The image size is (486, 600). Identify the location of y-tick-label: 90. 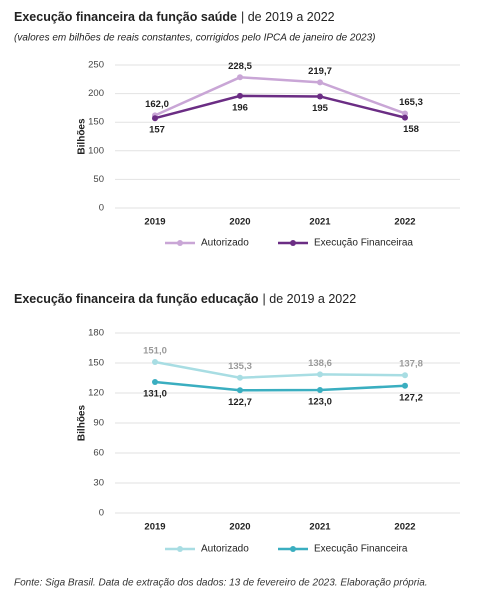
(98, 423).